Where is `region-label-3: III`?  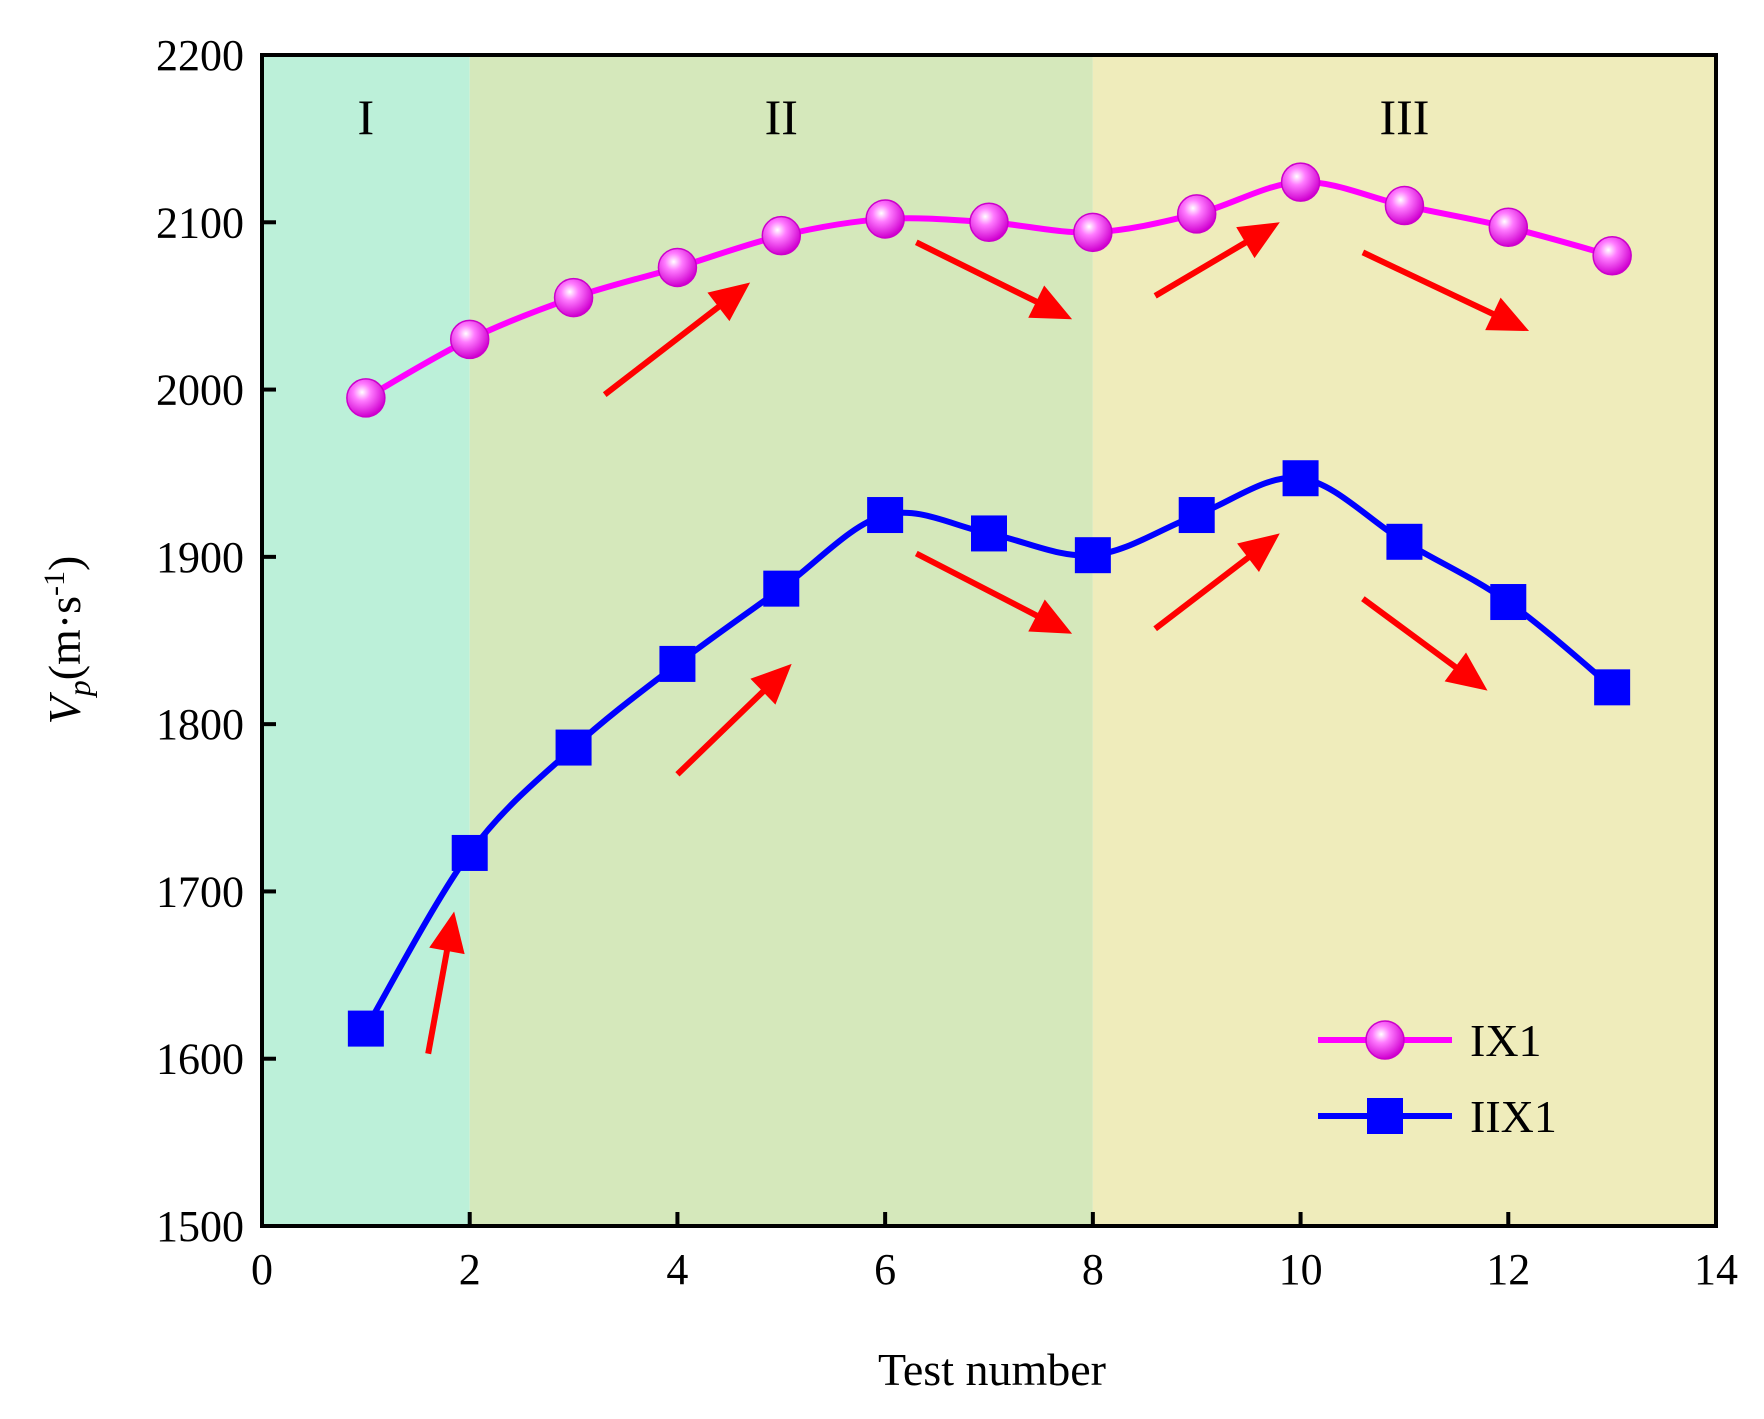
region-label-3: III is located at coordinates (1404, 117).